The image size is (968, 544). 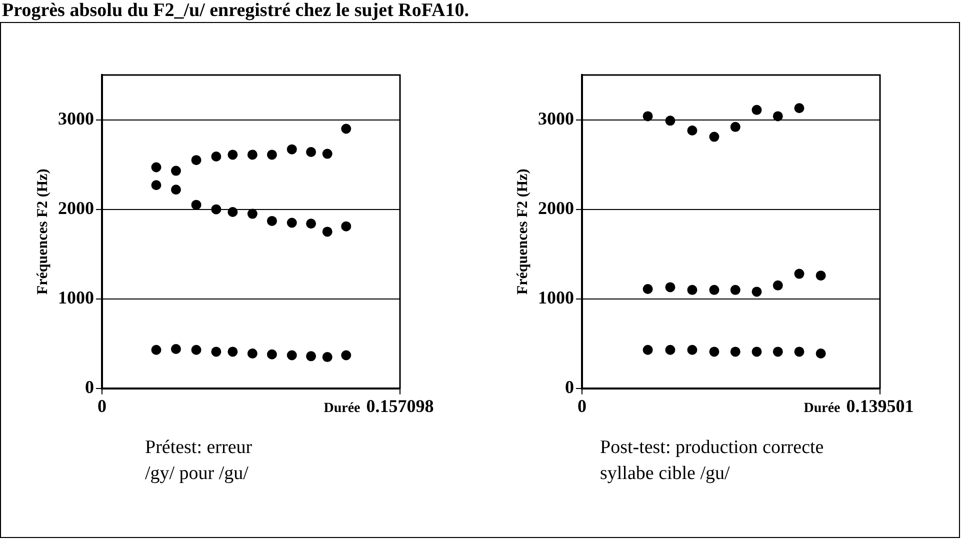 What do you see at coordinates (400, 406) in the screenshot?
I see `x-tick-label: 0.157098` at bounding box center [400, 406].